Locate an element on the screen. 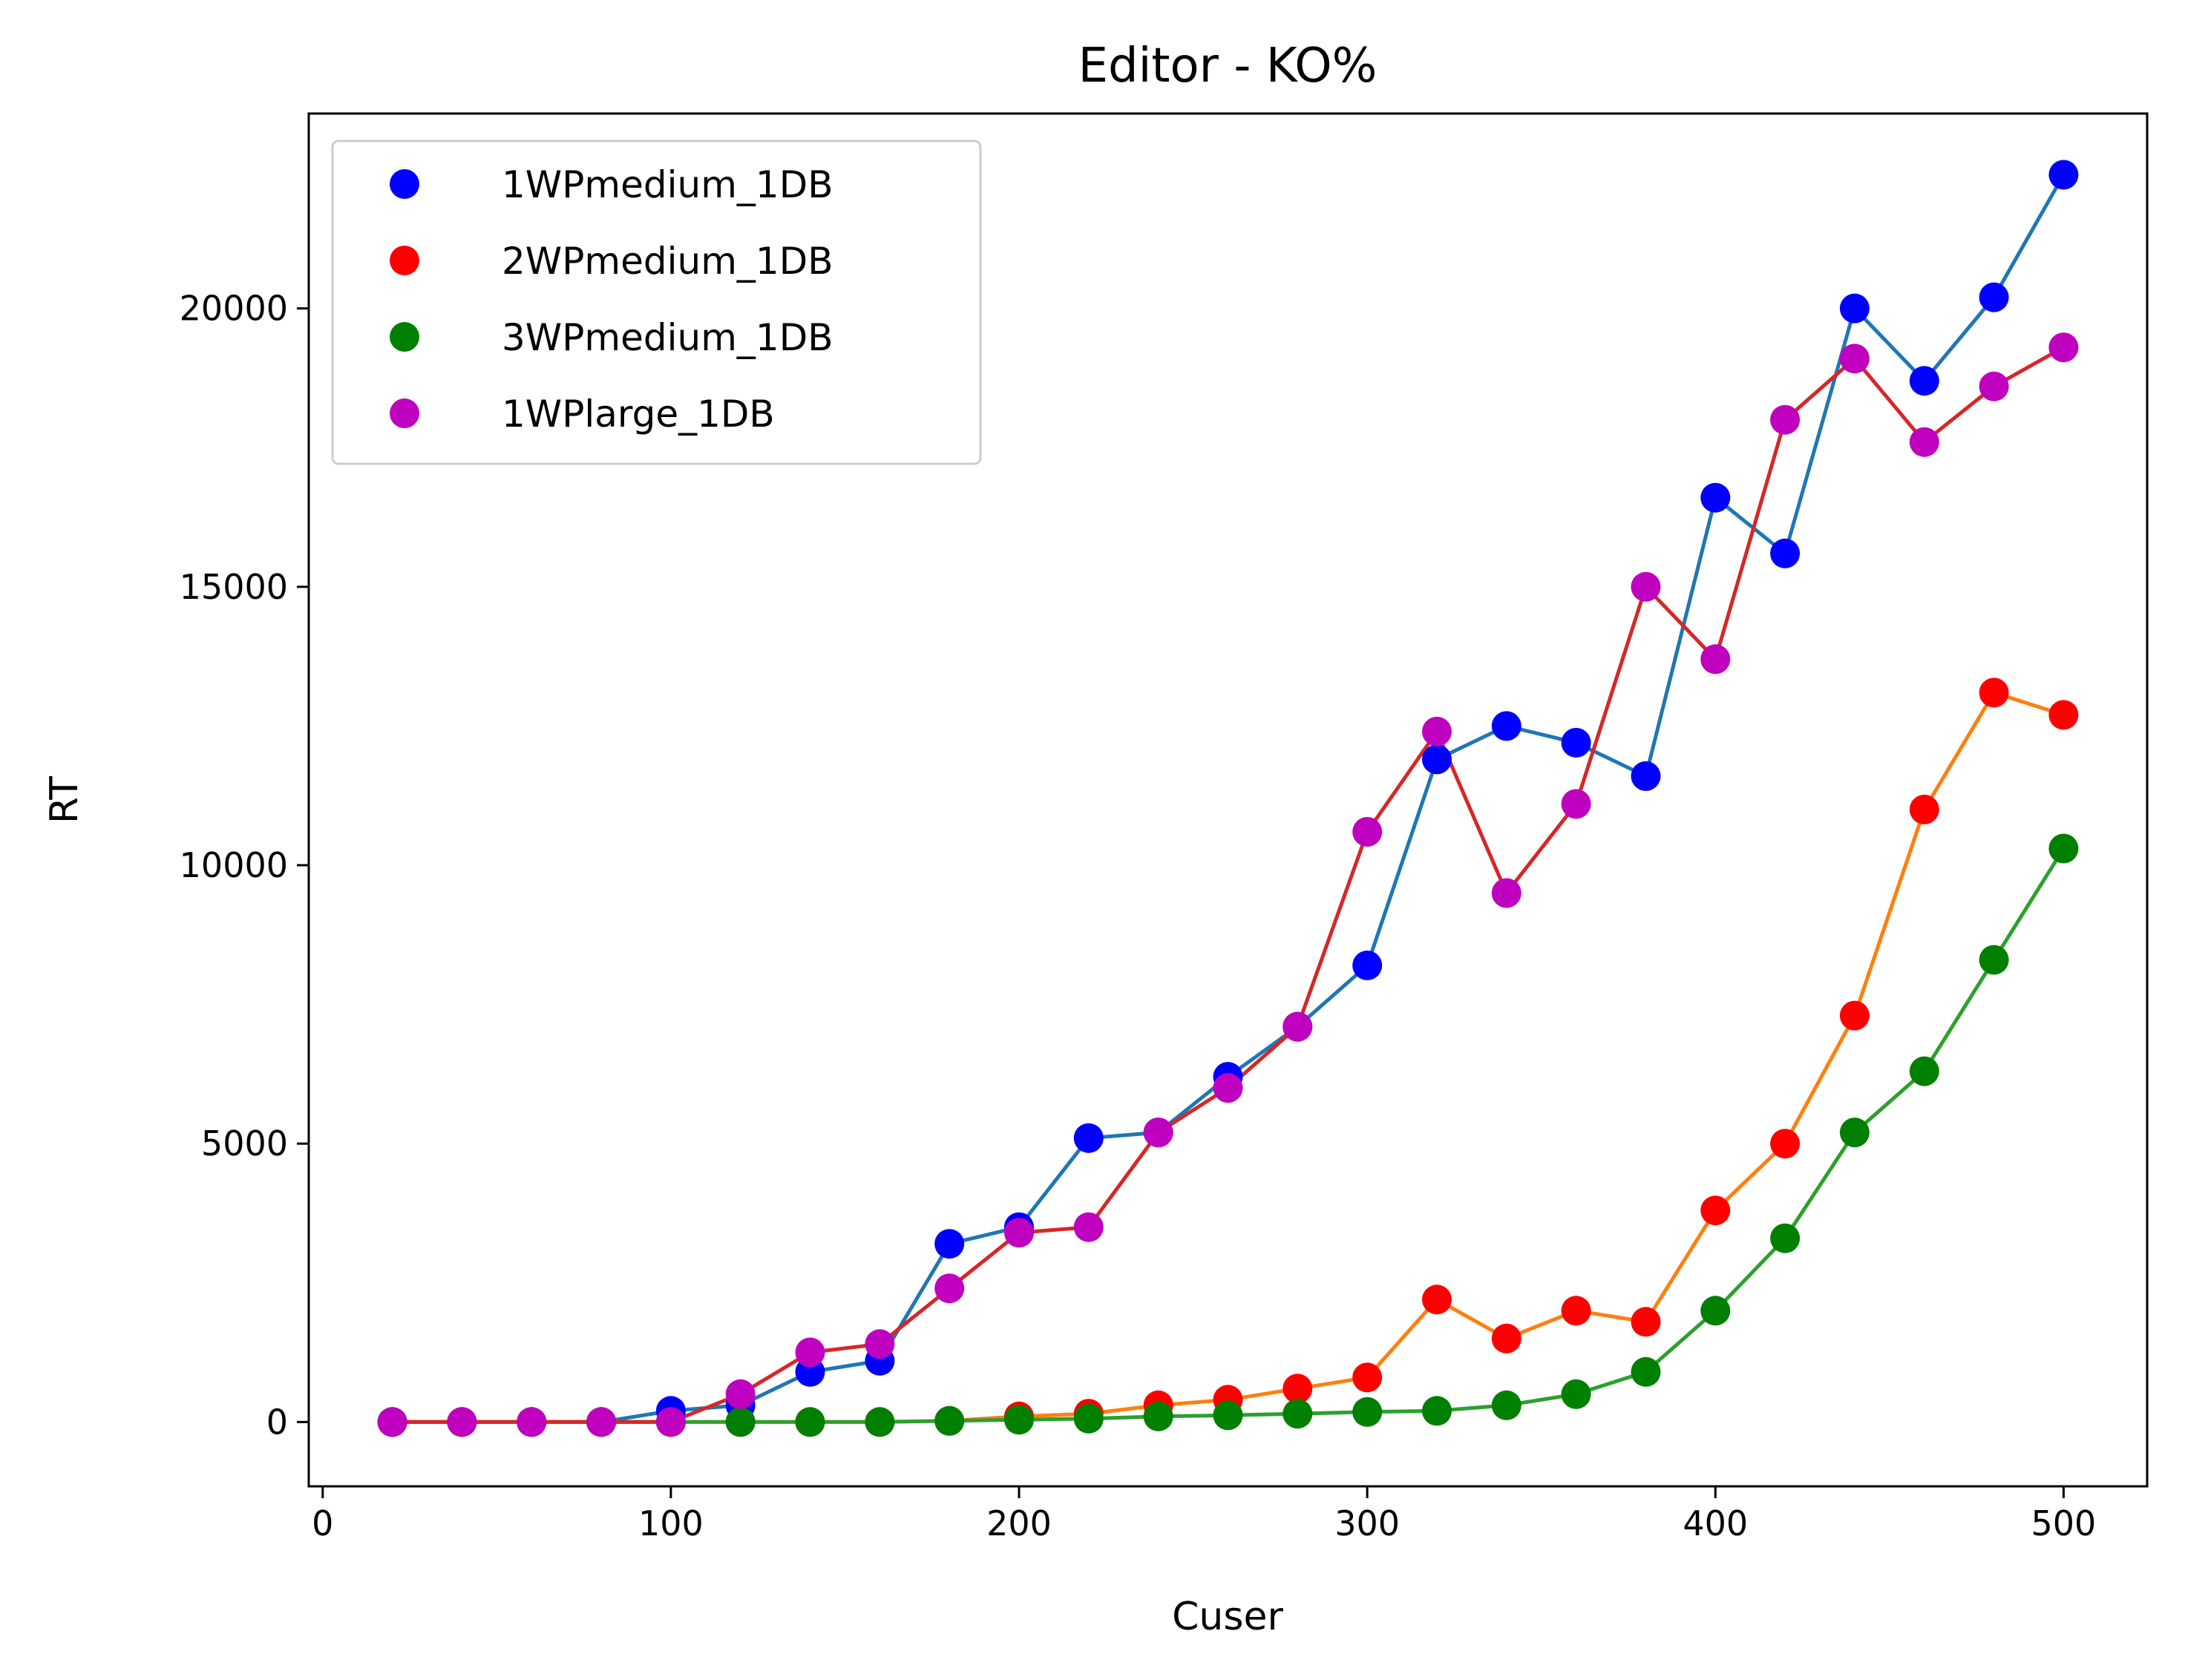 This screenshot has width=2185, height=1680. legend-label-3: 3WPmedium_1DB is located at coordinates (667, 338).